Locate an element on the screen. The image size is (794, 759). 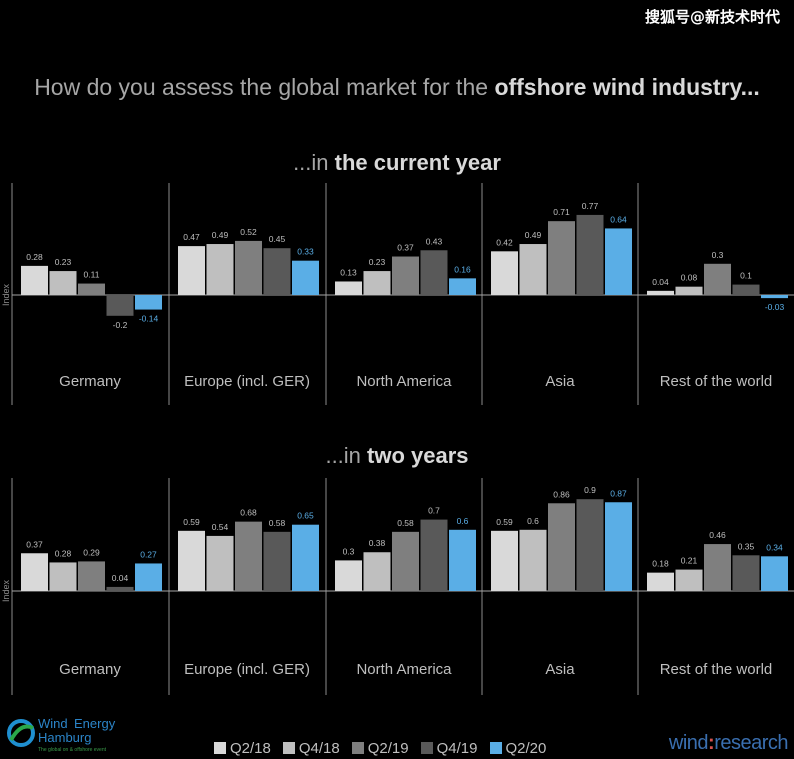
y-axis-label: Index is located at coordinates (6, 590).